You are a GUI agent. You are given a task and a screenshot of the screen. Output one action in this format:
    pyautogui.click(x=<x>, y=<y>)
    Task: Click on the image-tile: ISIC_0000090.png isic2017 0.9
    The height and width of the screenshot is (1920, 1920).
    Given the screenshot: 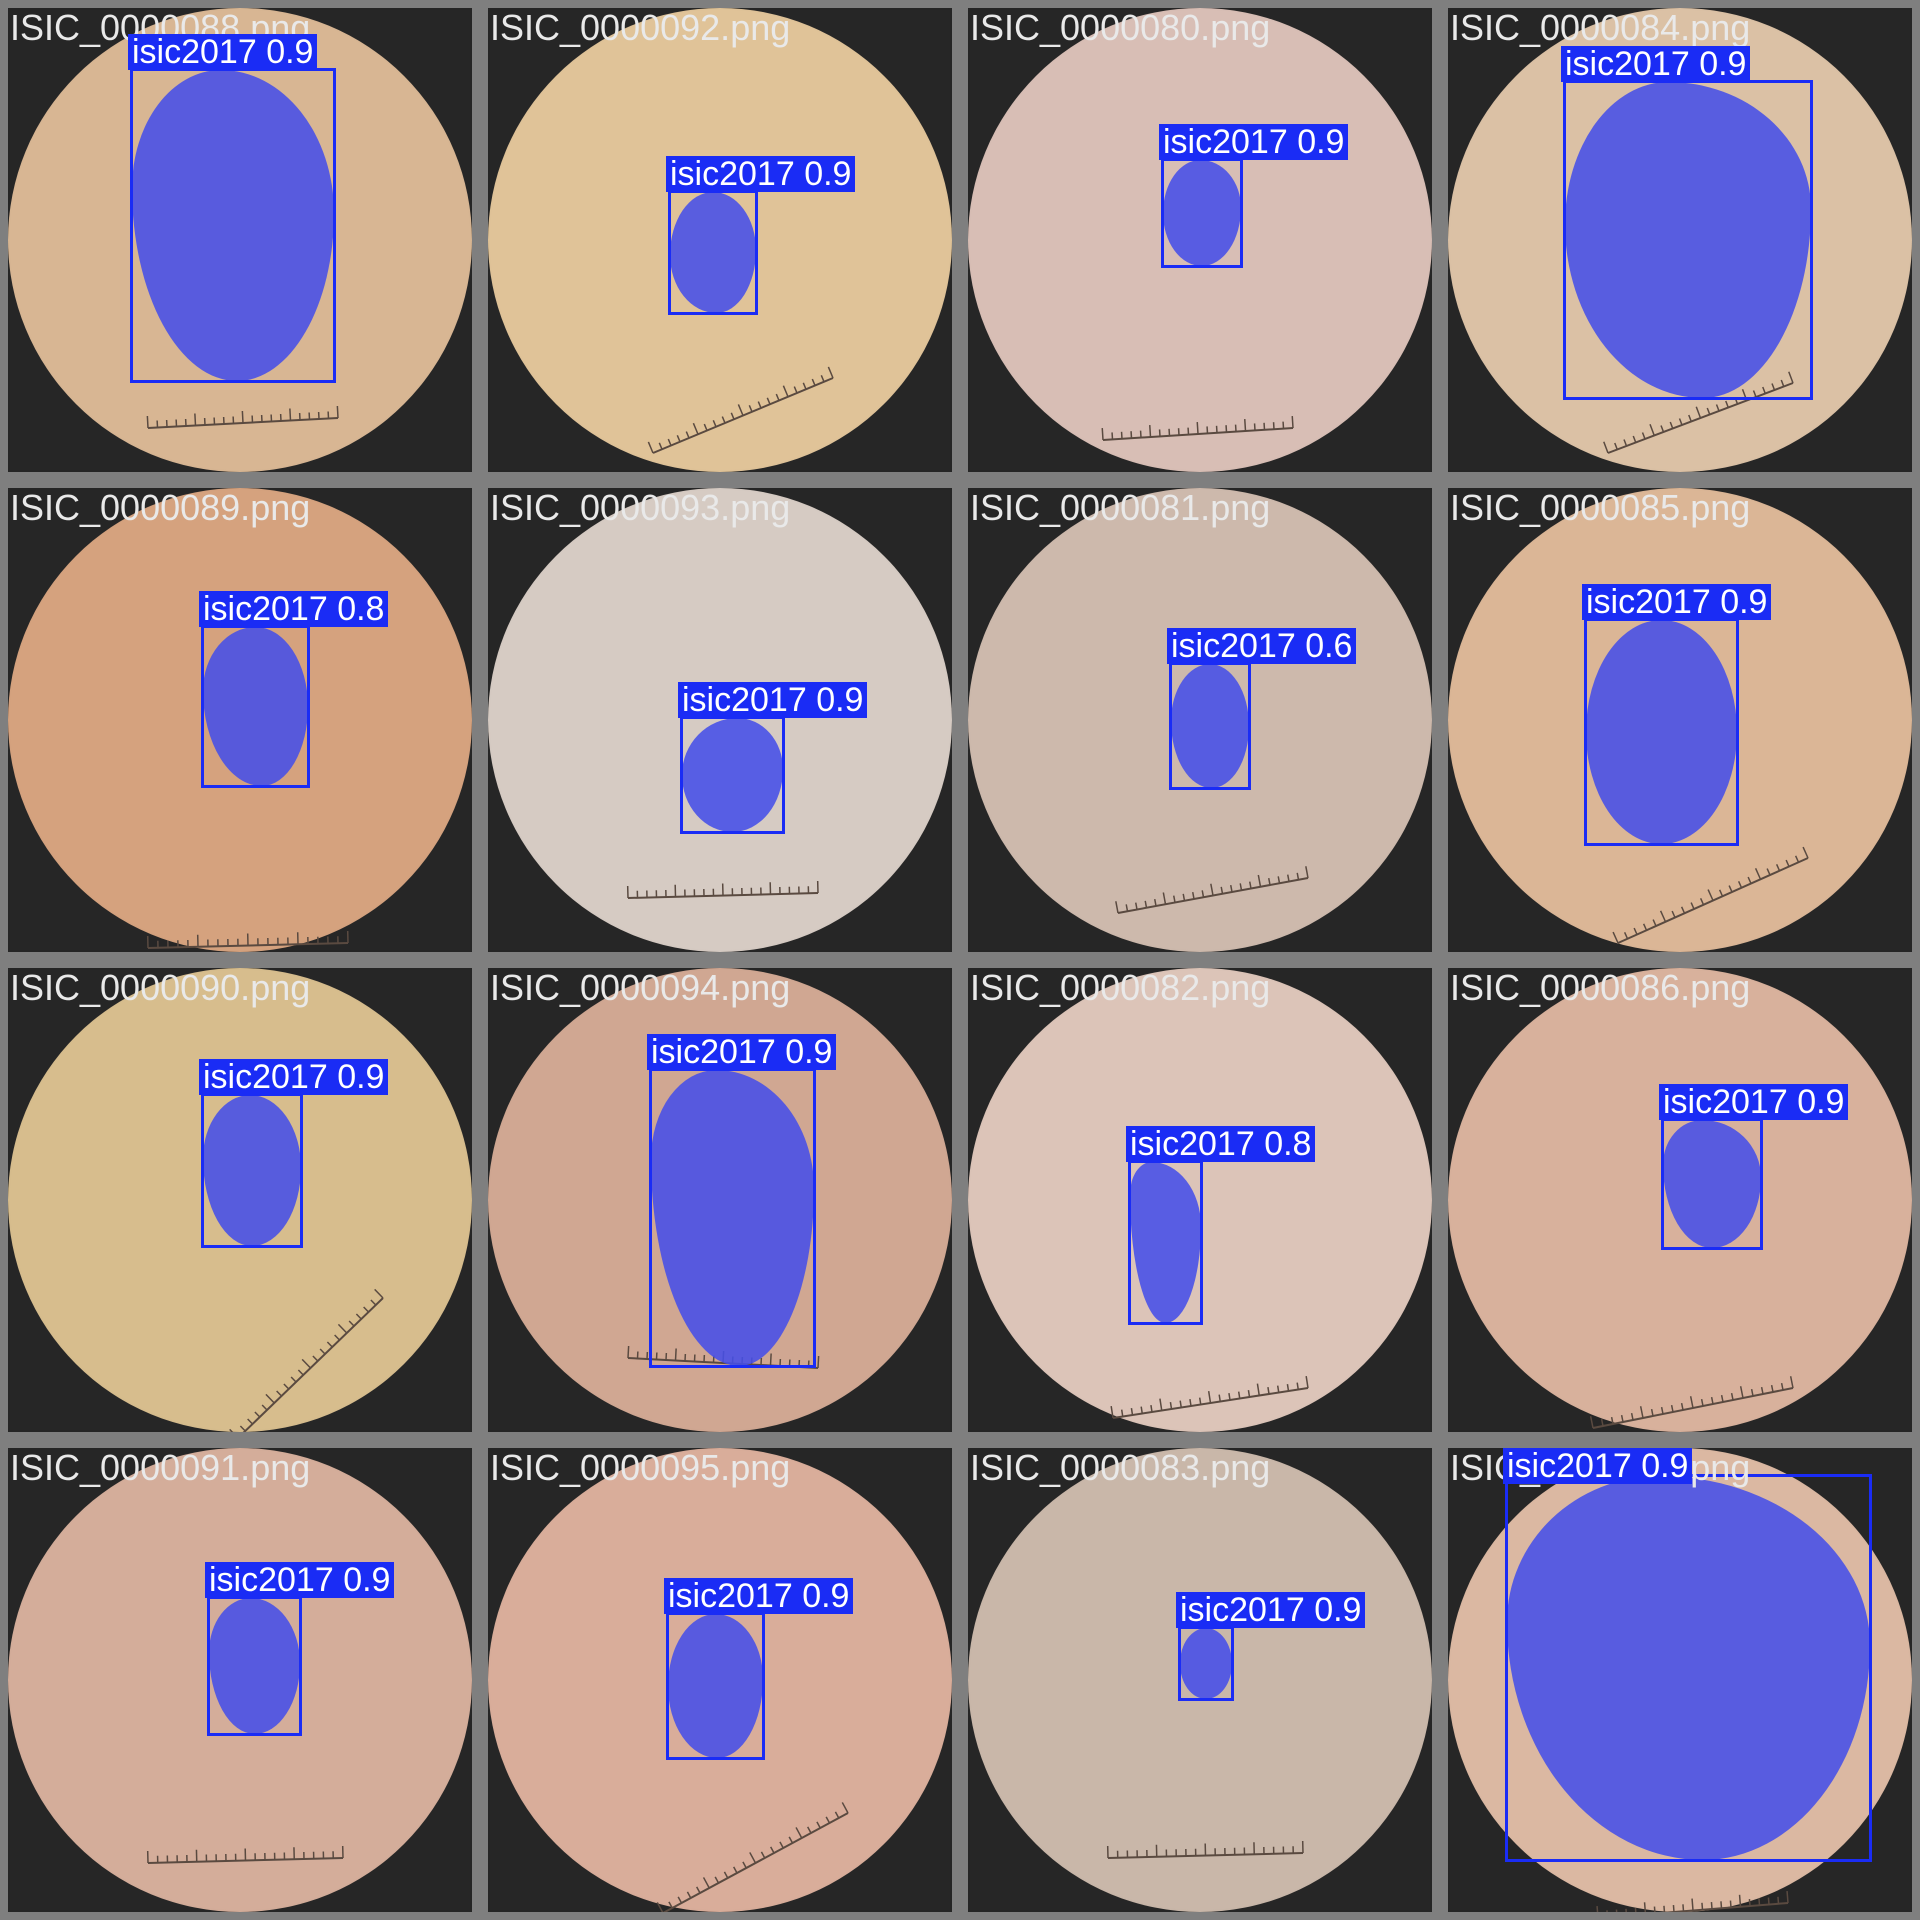 What is the action you would take?
    pyautogui.click(x=240, y=1200)
    